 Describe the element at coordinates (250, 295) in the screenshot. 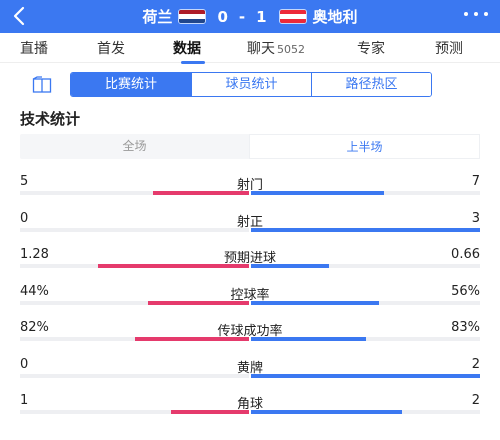

I see `stat-name: 控球率` at that location.